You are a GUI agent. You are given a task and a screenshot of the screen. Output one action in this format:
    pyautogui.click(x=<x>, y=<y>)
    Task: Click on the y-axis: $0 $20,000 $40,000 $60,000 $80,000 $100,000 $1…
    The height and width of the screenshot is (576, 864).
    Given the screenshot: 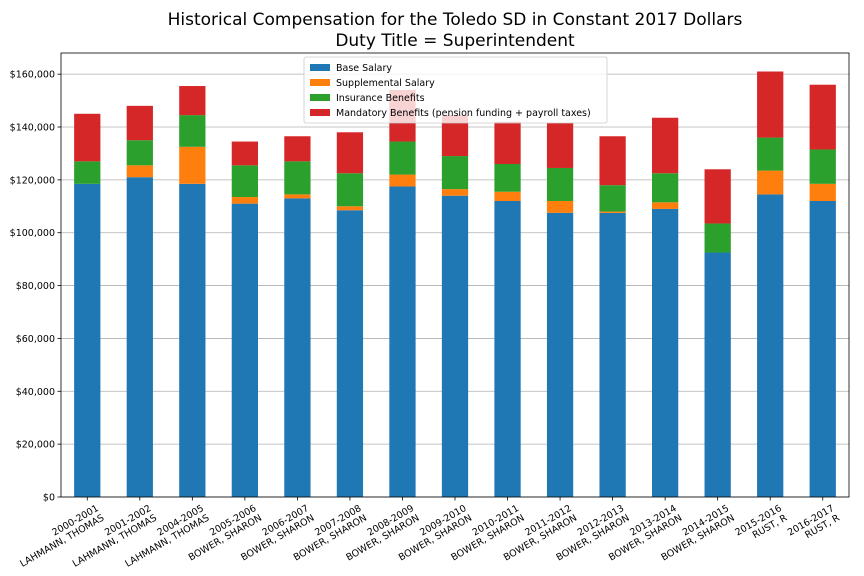 What is the action you would take?
    pyautogui.click(x=35, y=287)
    